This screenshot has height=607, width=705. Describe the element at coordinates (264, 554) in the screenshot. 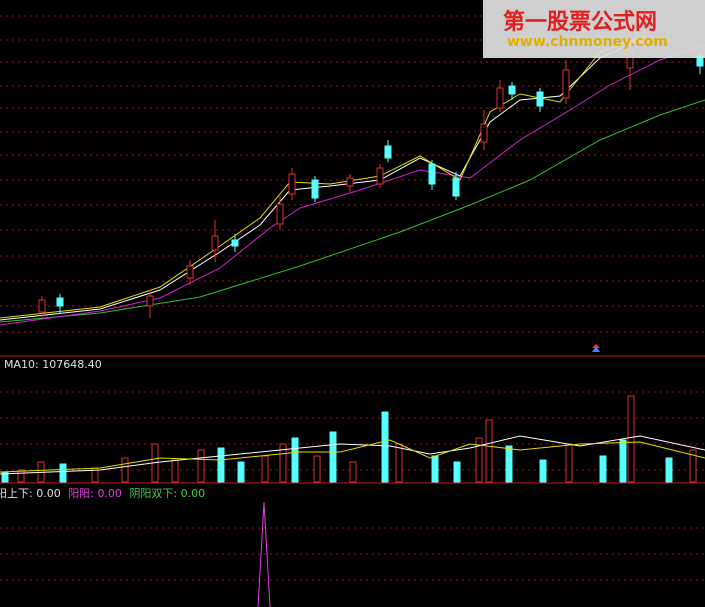

I see `indicator-spike` at that location.